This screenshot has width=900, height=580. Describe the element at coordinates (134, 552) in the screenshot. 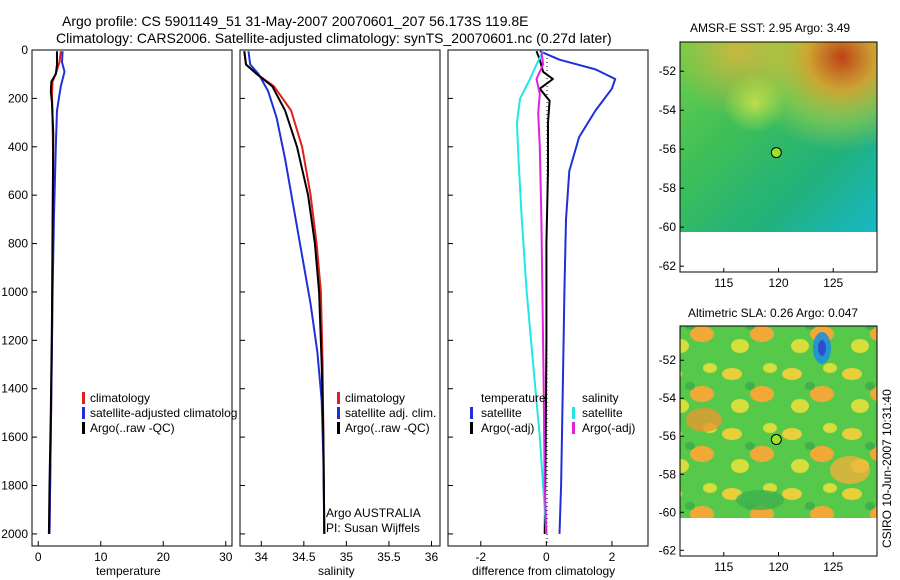

I see `temperature-tick-labels: 0 10 20 30` at that location.